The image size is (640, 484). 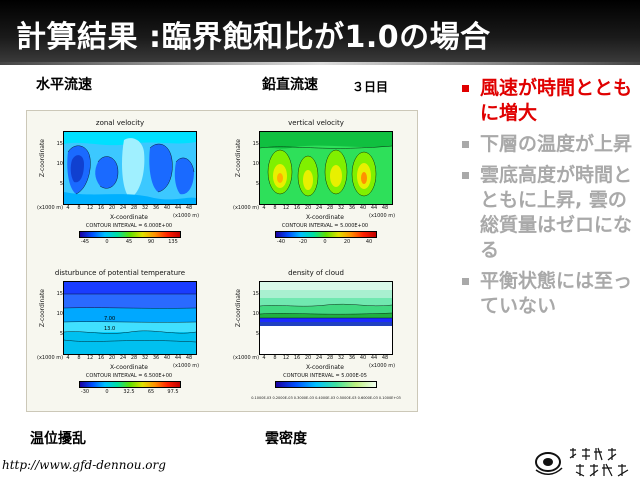 I want to click on bullet-item-equilibrium: 平衡状態には至っていない, so click(x=548, y=294).